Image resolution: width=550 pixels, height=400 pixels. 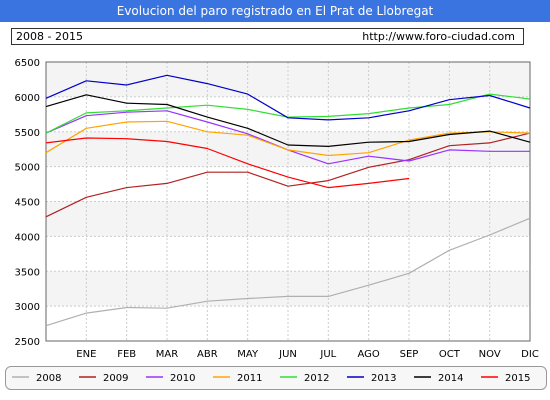 What do you see at coordinates (27, 133) in the screenshot?
I see `y-tick-label: 5500` at bounding box center [27, 133].